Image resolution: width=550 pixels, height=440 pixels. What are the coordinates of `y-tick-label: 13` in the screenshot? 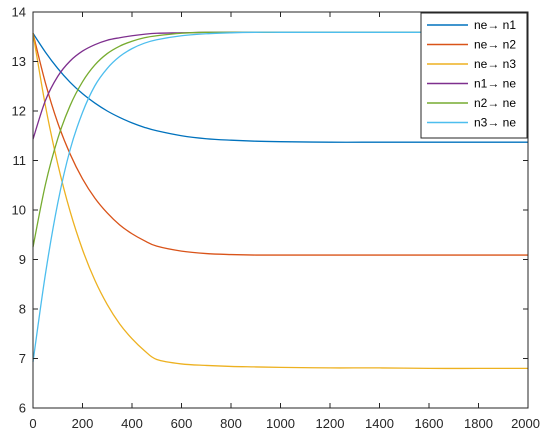 It's located at (19, 61).